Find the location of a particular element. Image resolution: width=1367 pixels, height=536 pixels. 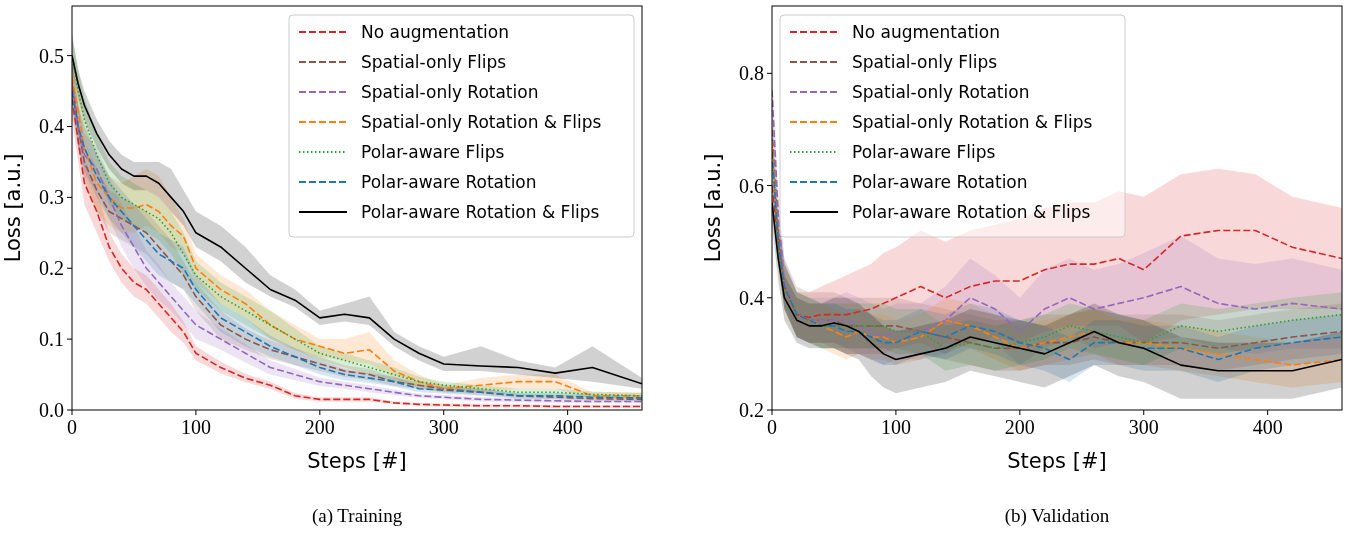

y-tick-label: 0.0 is located at coordinates (51, 410).